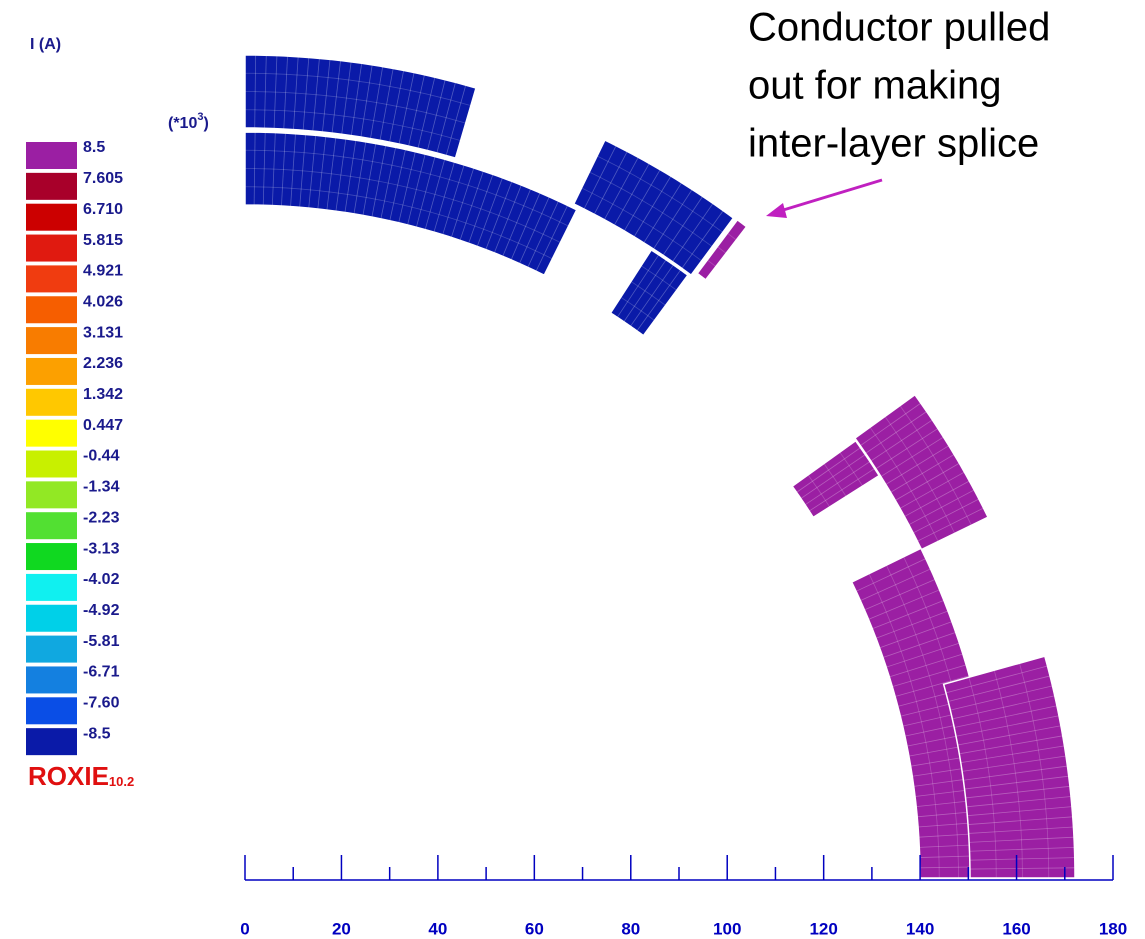 The image size is (1145, 939). Describe the element at coordinates (893, 144) in the screenshot. I see `annotation-line: inter-layer splice` at that location.